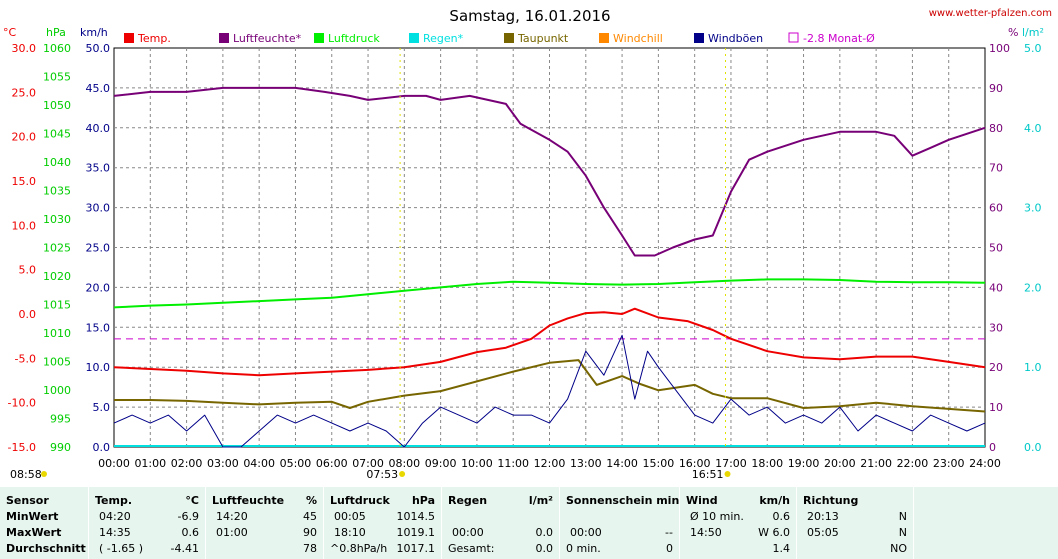 This screenshot has width=1058, height=559. What do you see at coordinates (583, 548) in the screenshot?
I see `sun-minutes: 0 min.` at bounding box center [583, 548].